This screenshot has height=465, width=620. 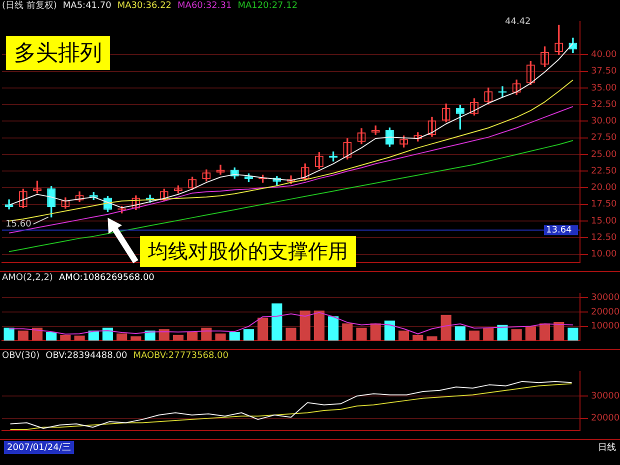 I want to click on y-tick-label: 15.00, so click(x=604, y=221).